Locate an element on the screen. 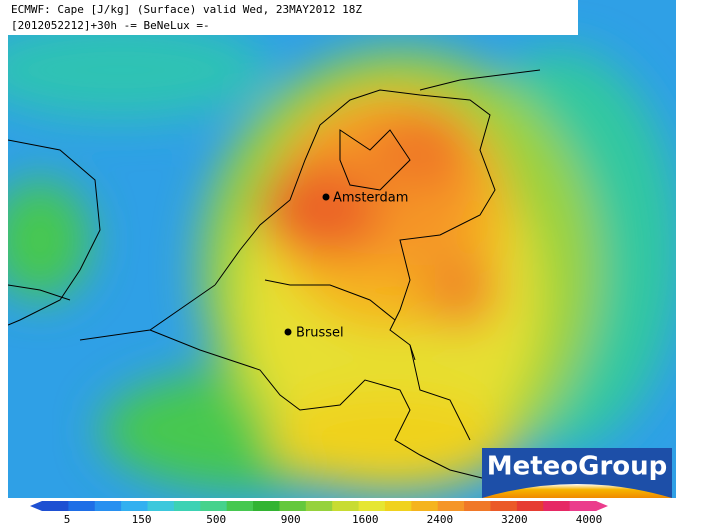  legend-arrow-left is located at coordinates (36, 506).